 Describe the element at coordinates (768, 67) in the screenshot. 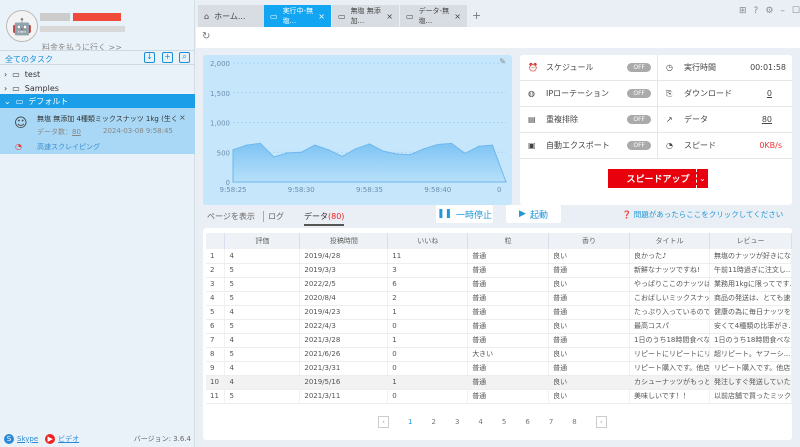

I see `stat-value: 00:01:58` at that location.